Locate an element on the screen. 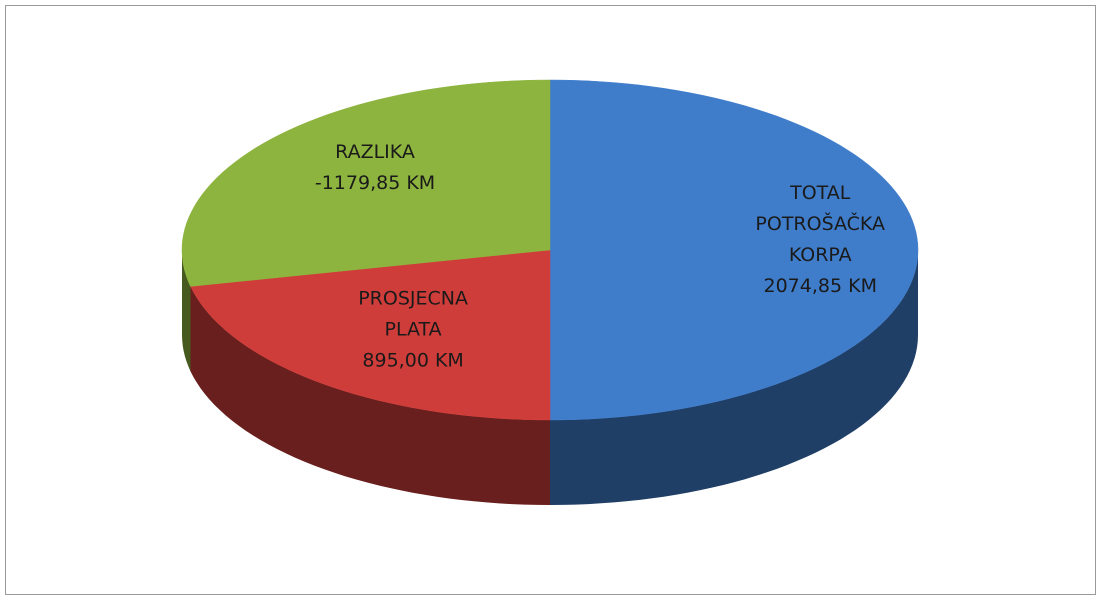 This screenshot has height=600, width=1102. value-label: -1179,85 KM is located at coordinates (375, 182).